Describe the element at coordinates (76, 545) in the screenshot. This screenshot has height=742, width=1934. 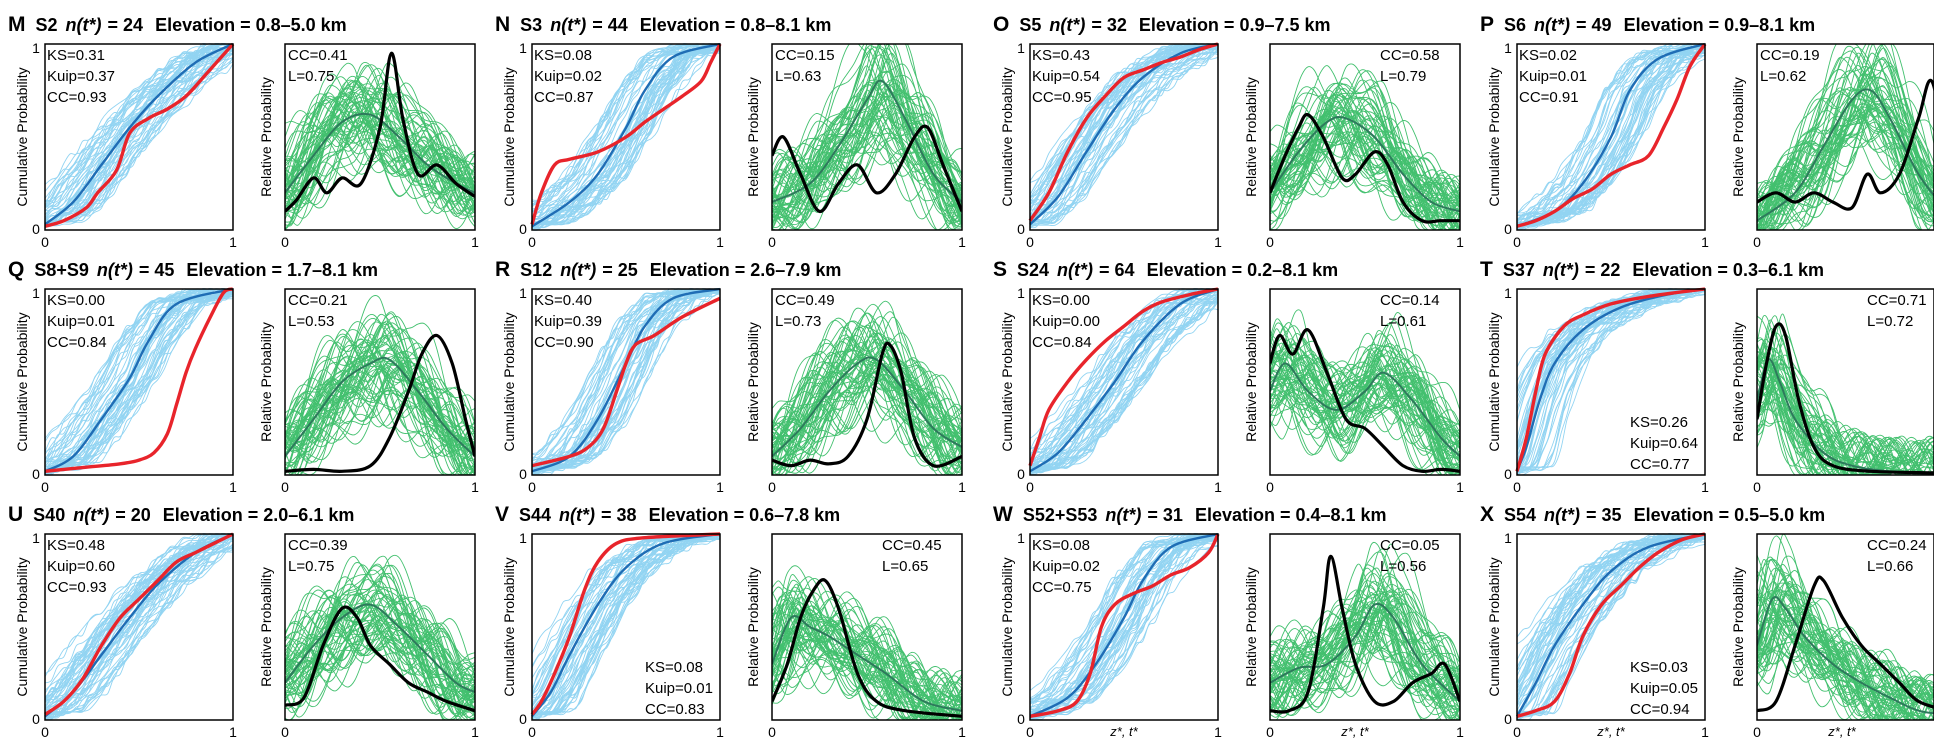
I see `ks-stat: KS=0.48` at that location.